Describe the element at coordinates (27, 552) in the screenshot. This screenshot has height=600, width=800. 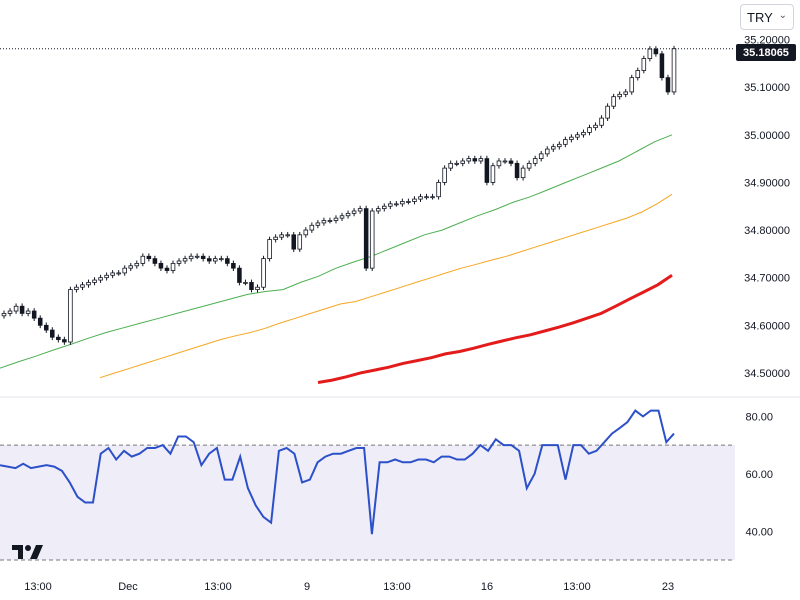
I see `tradingview-logo-icon` at that location.